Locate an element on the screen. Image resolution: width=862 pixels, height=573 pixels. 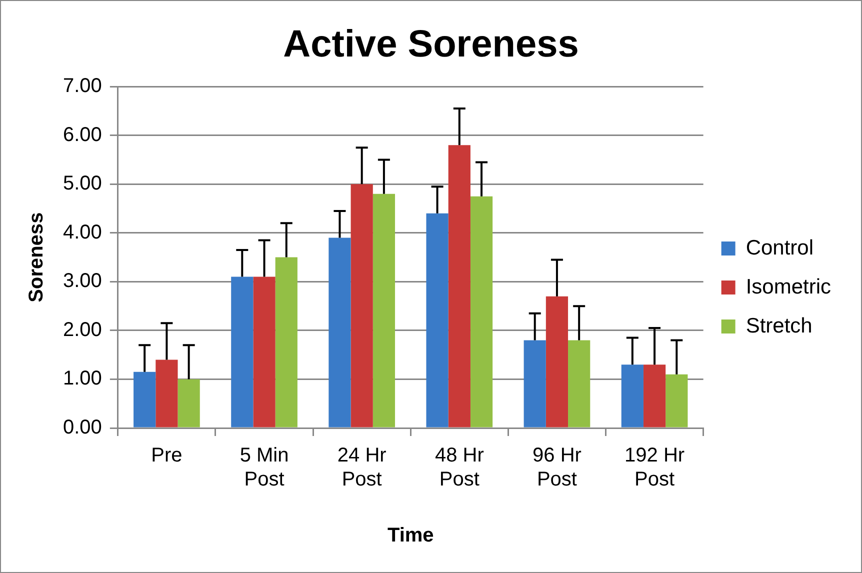
x-tick-label: 5 Min Post is located at coordinates (264, 467).